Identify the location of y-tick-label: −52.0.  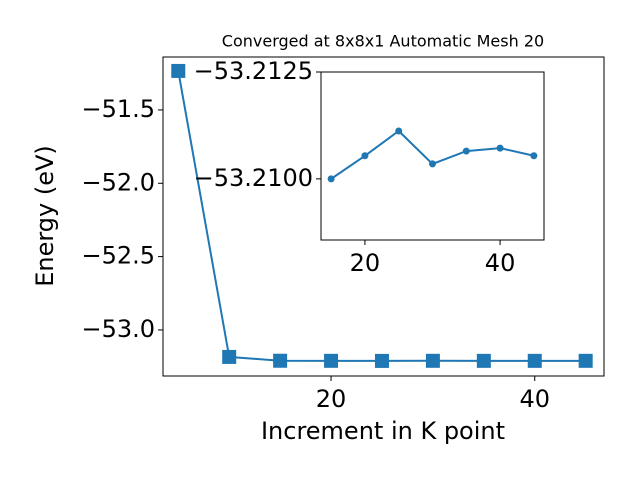
(118, 182).